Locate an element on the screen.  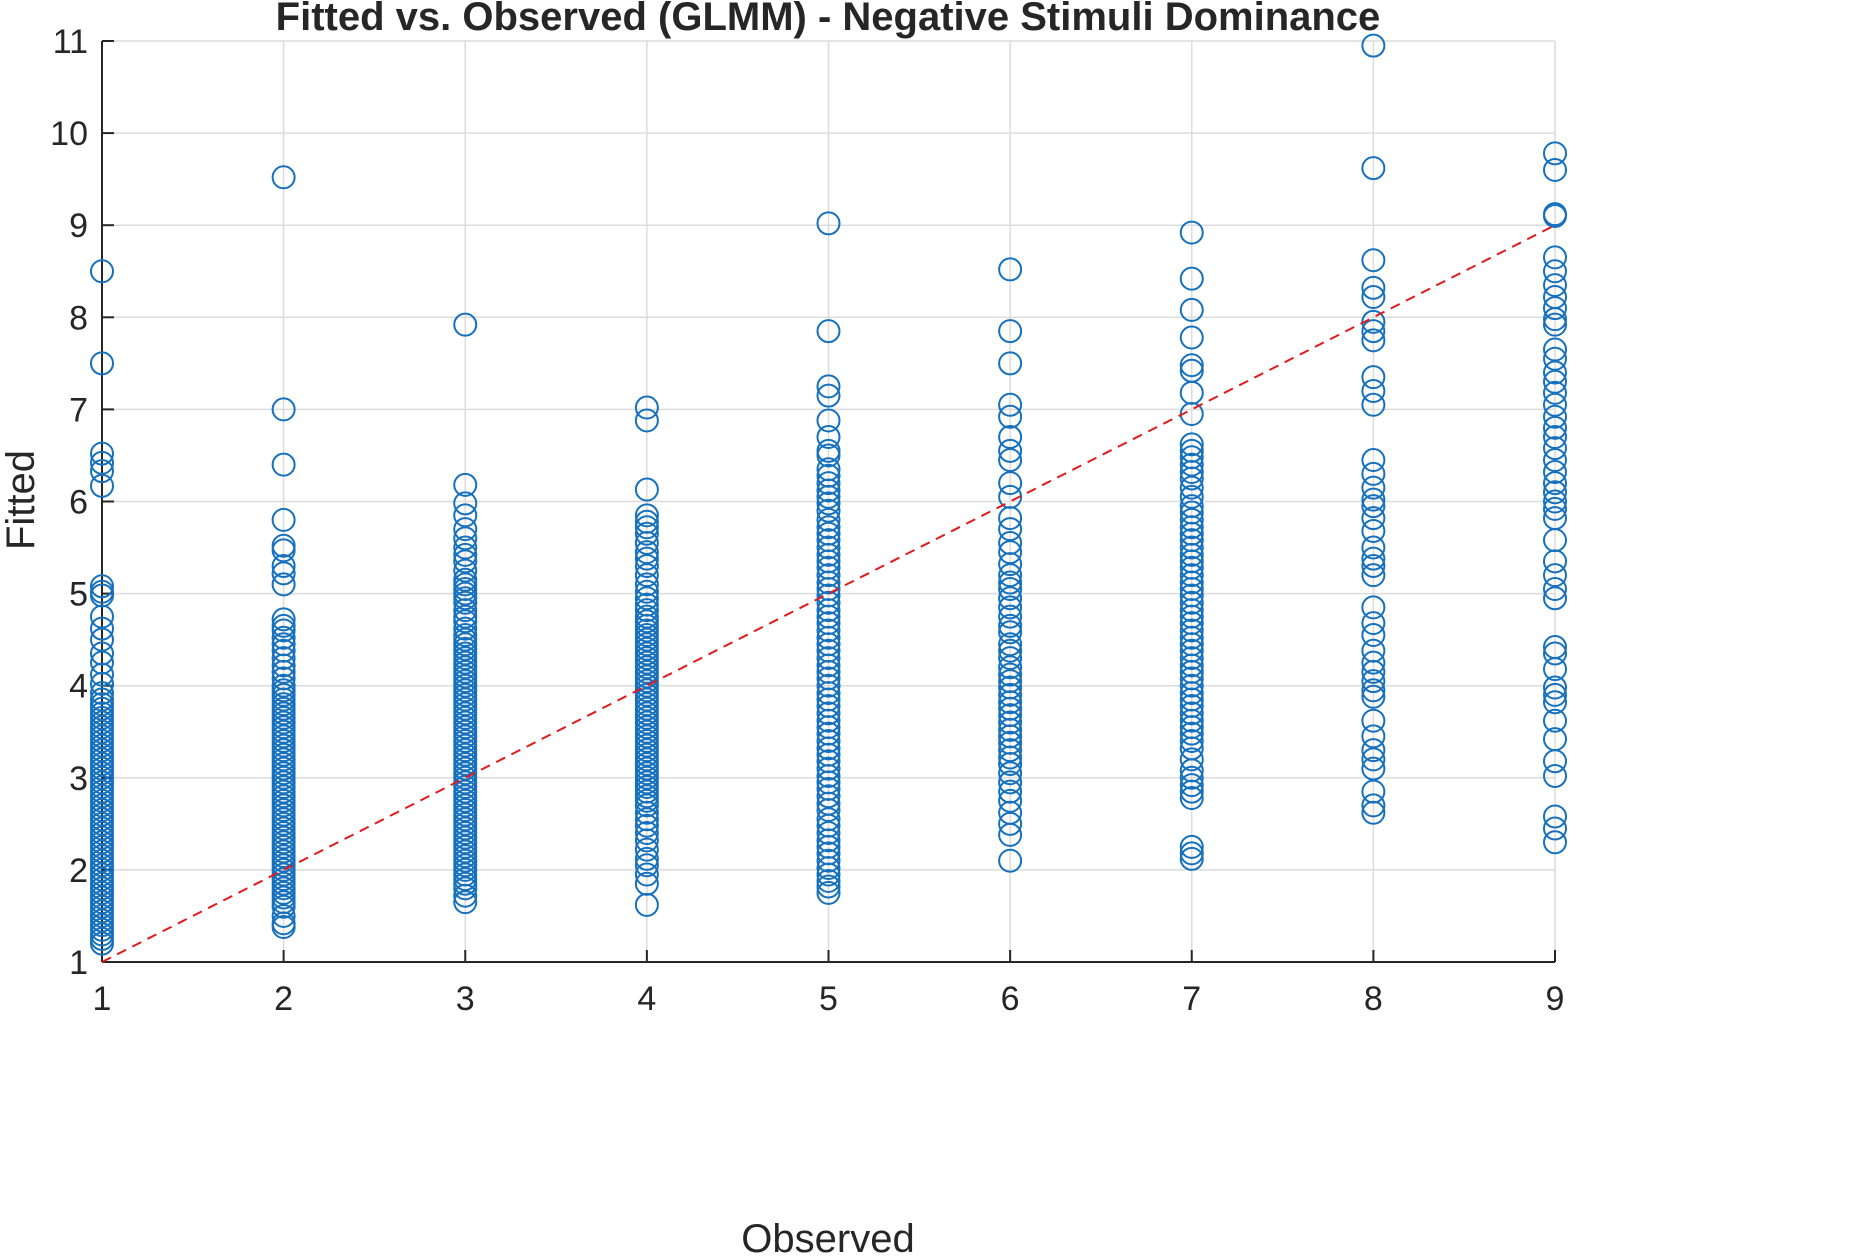
x-tick-label: 5 is located at coordinates (828, 999).